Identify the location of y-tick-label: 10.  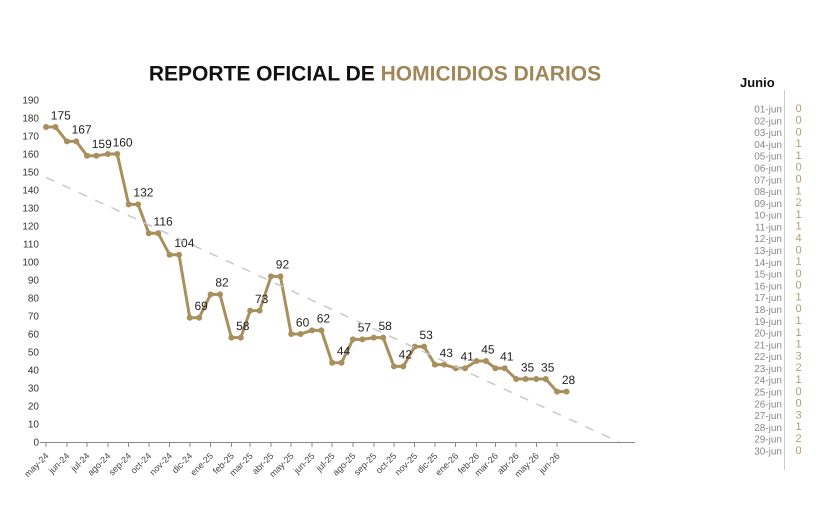
(34, 425).